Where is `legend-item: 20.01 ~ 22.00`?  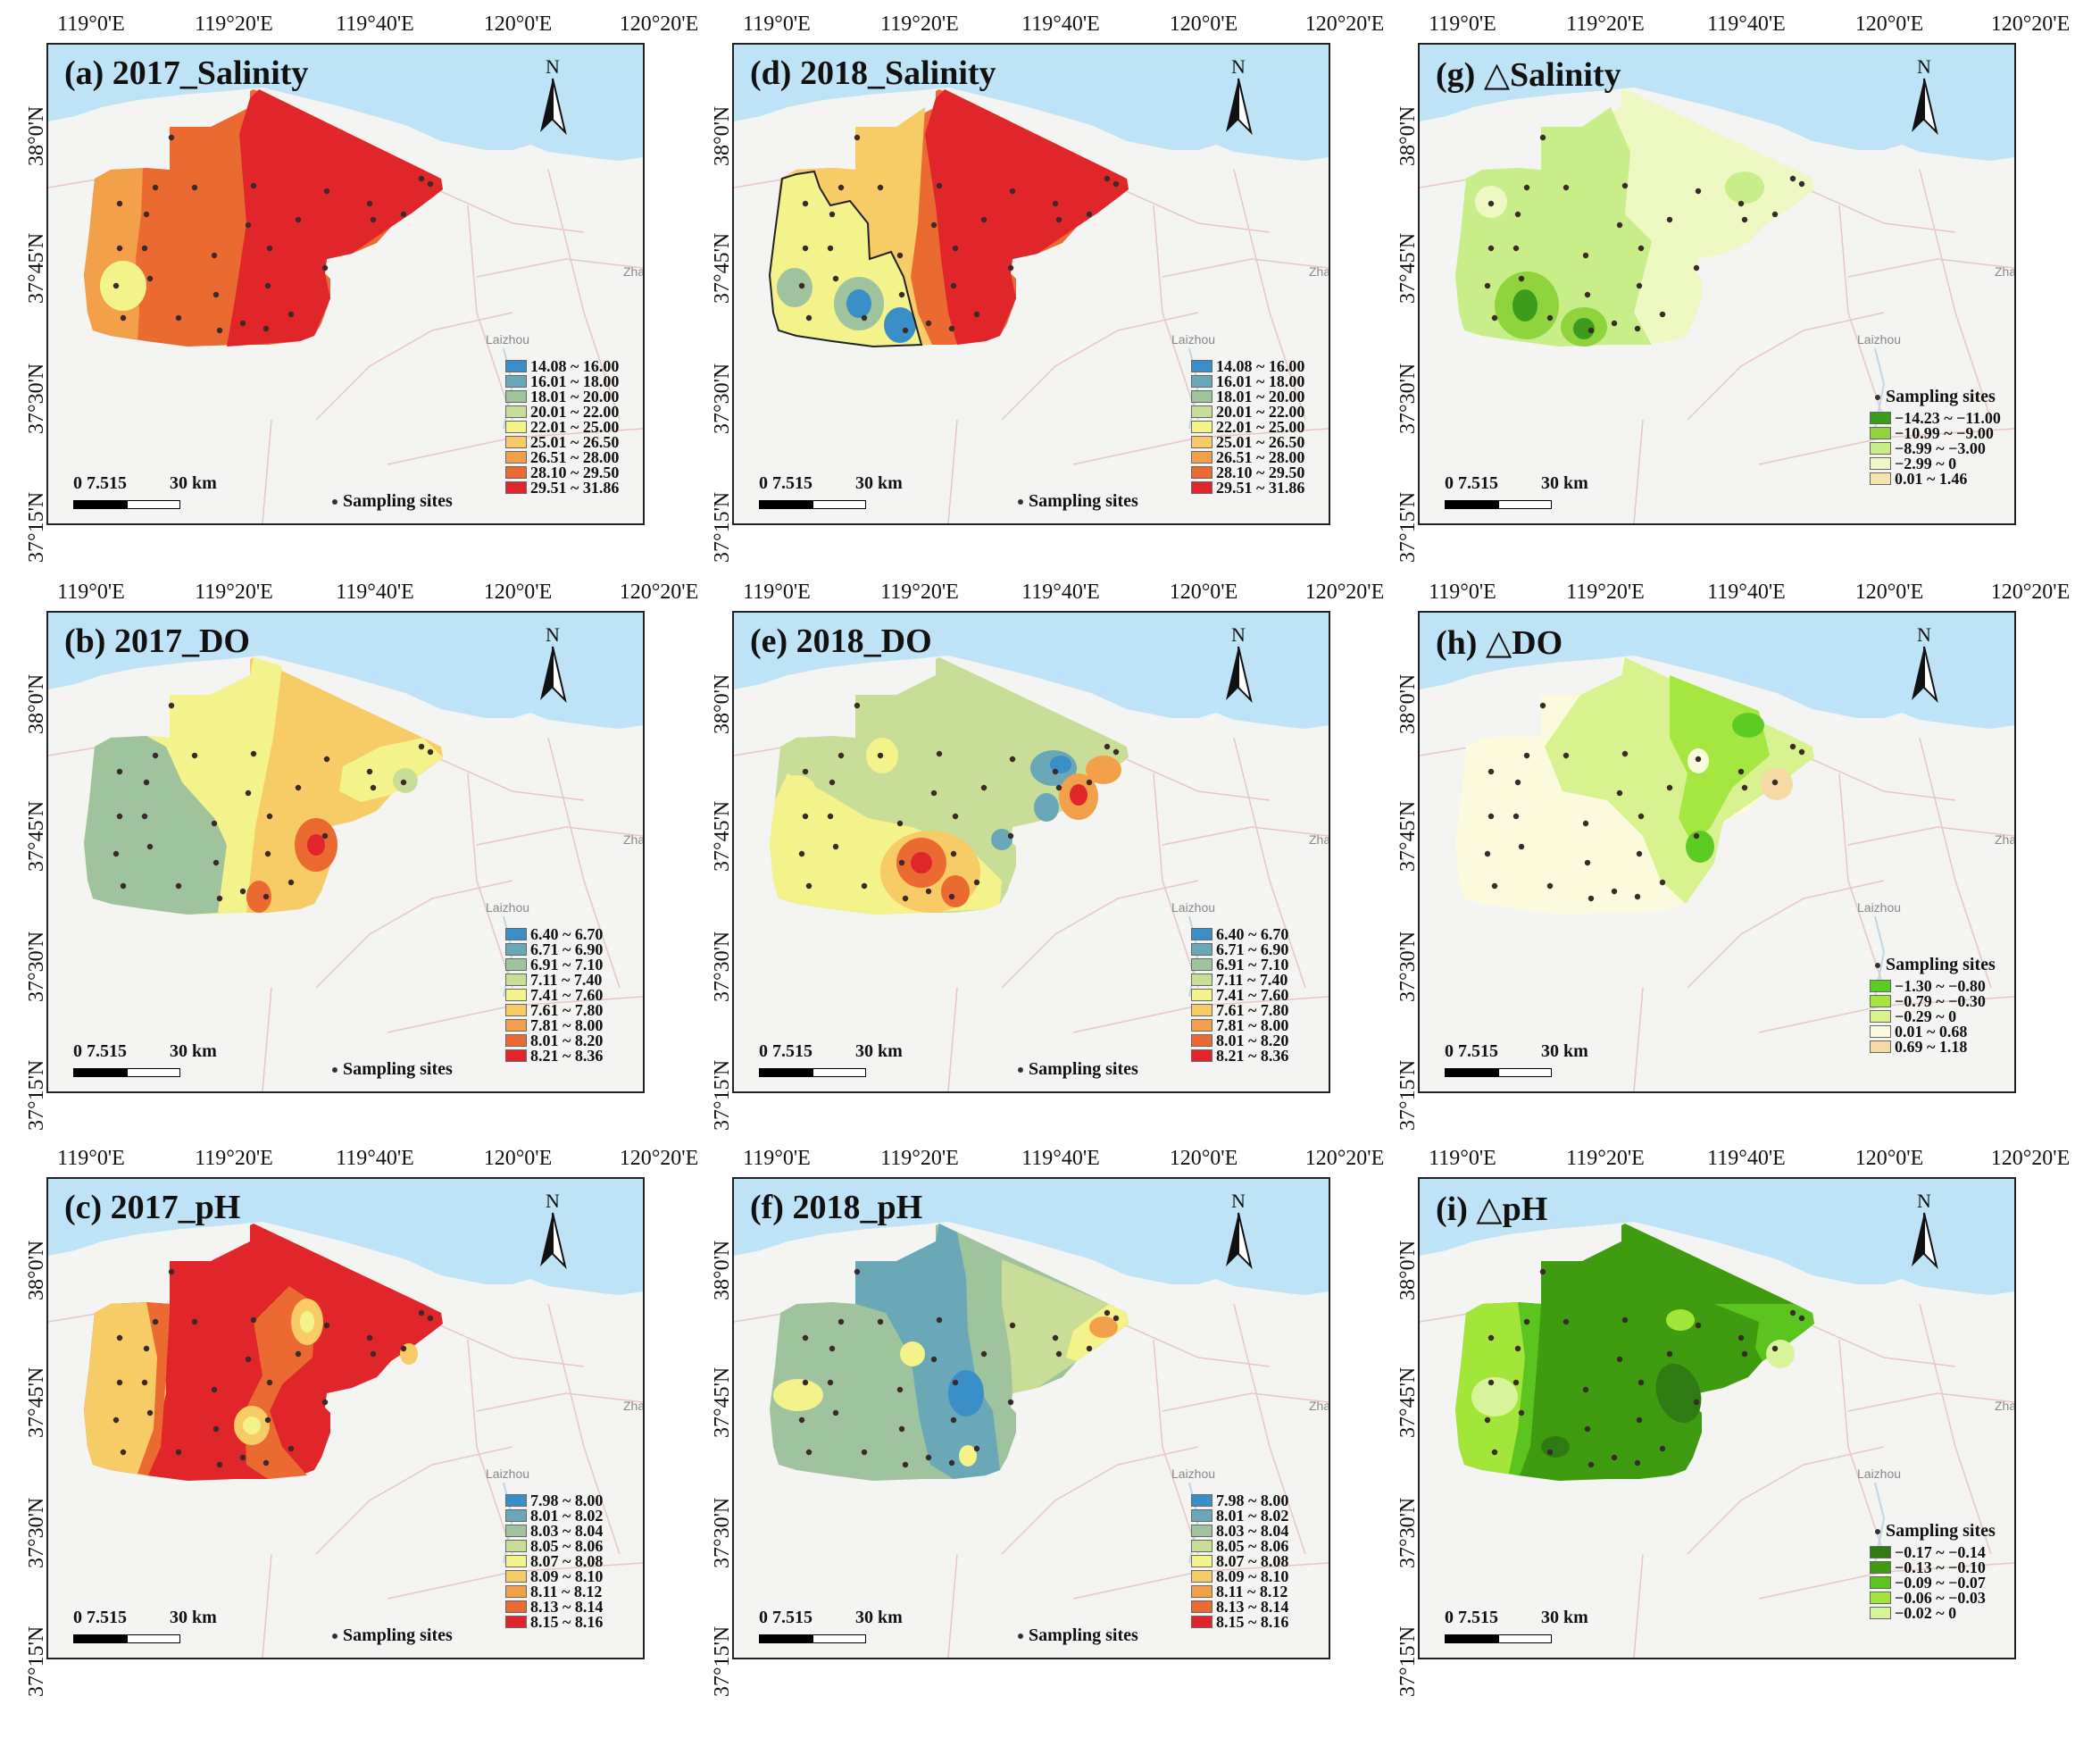
legend-item: 20.01 ~ 22.00 is located at coordinates (1258, 412).